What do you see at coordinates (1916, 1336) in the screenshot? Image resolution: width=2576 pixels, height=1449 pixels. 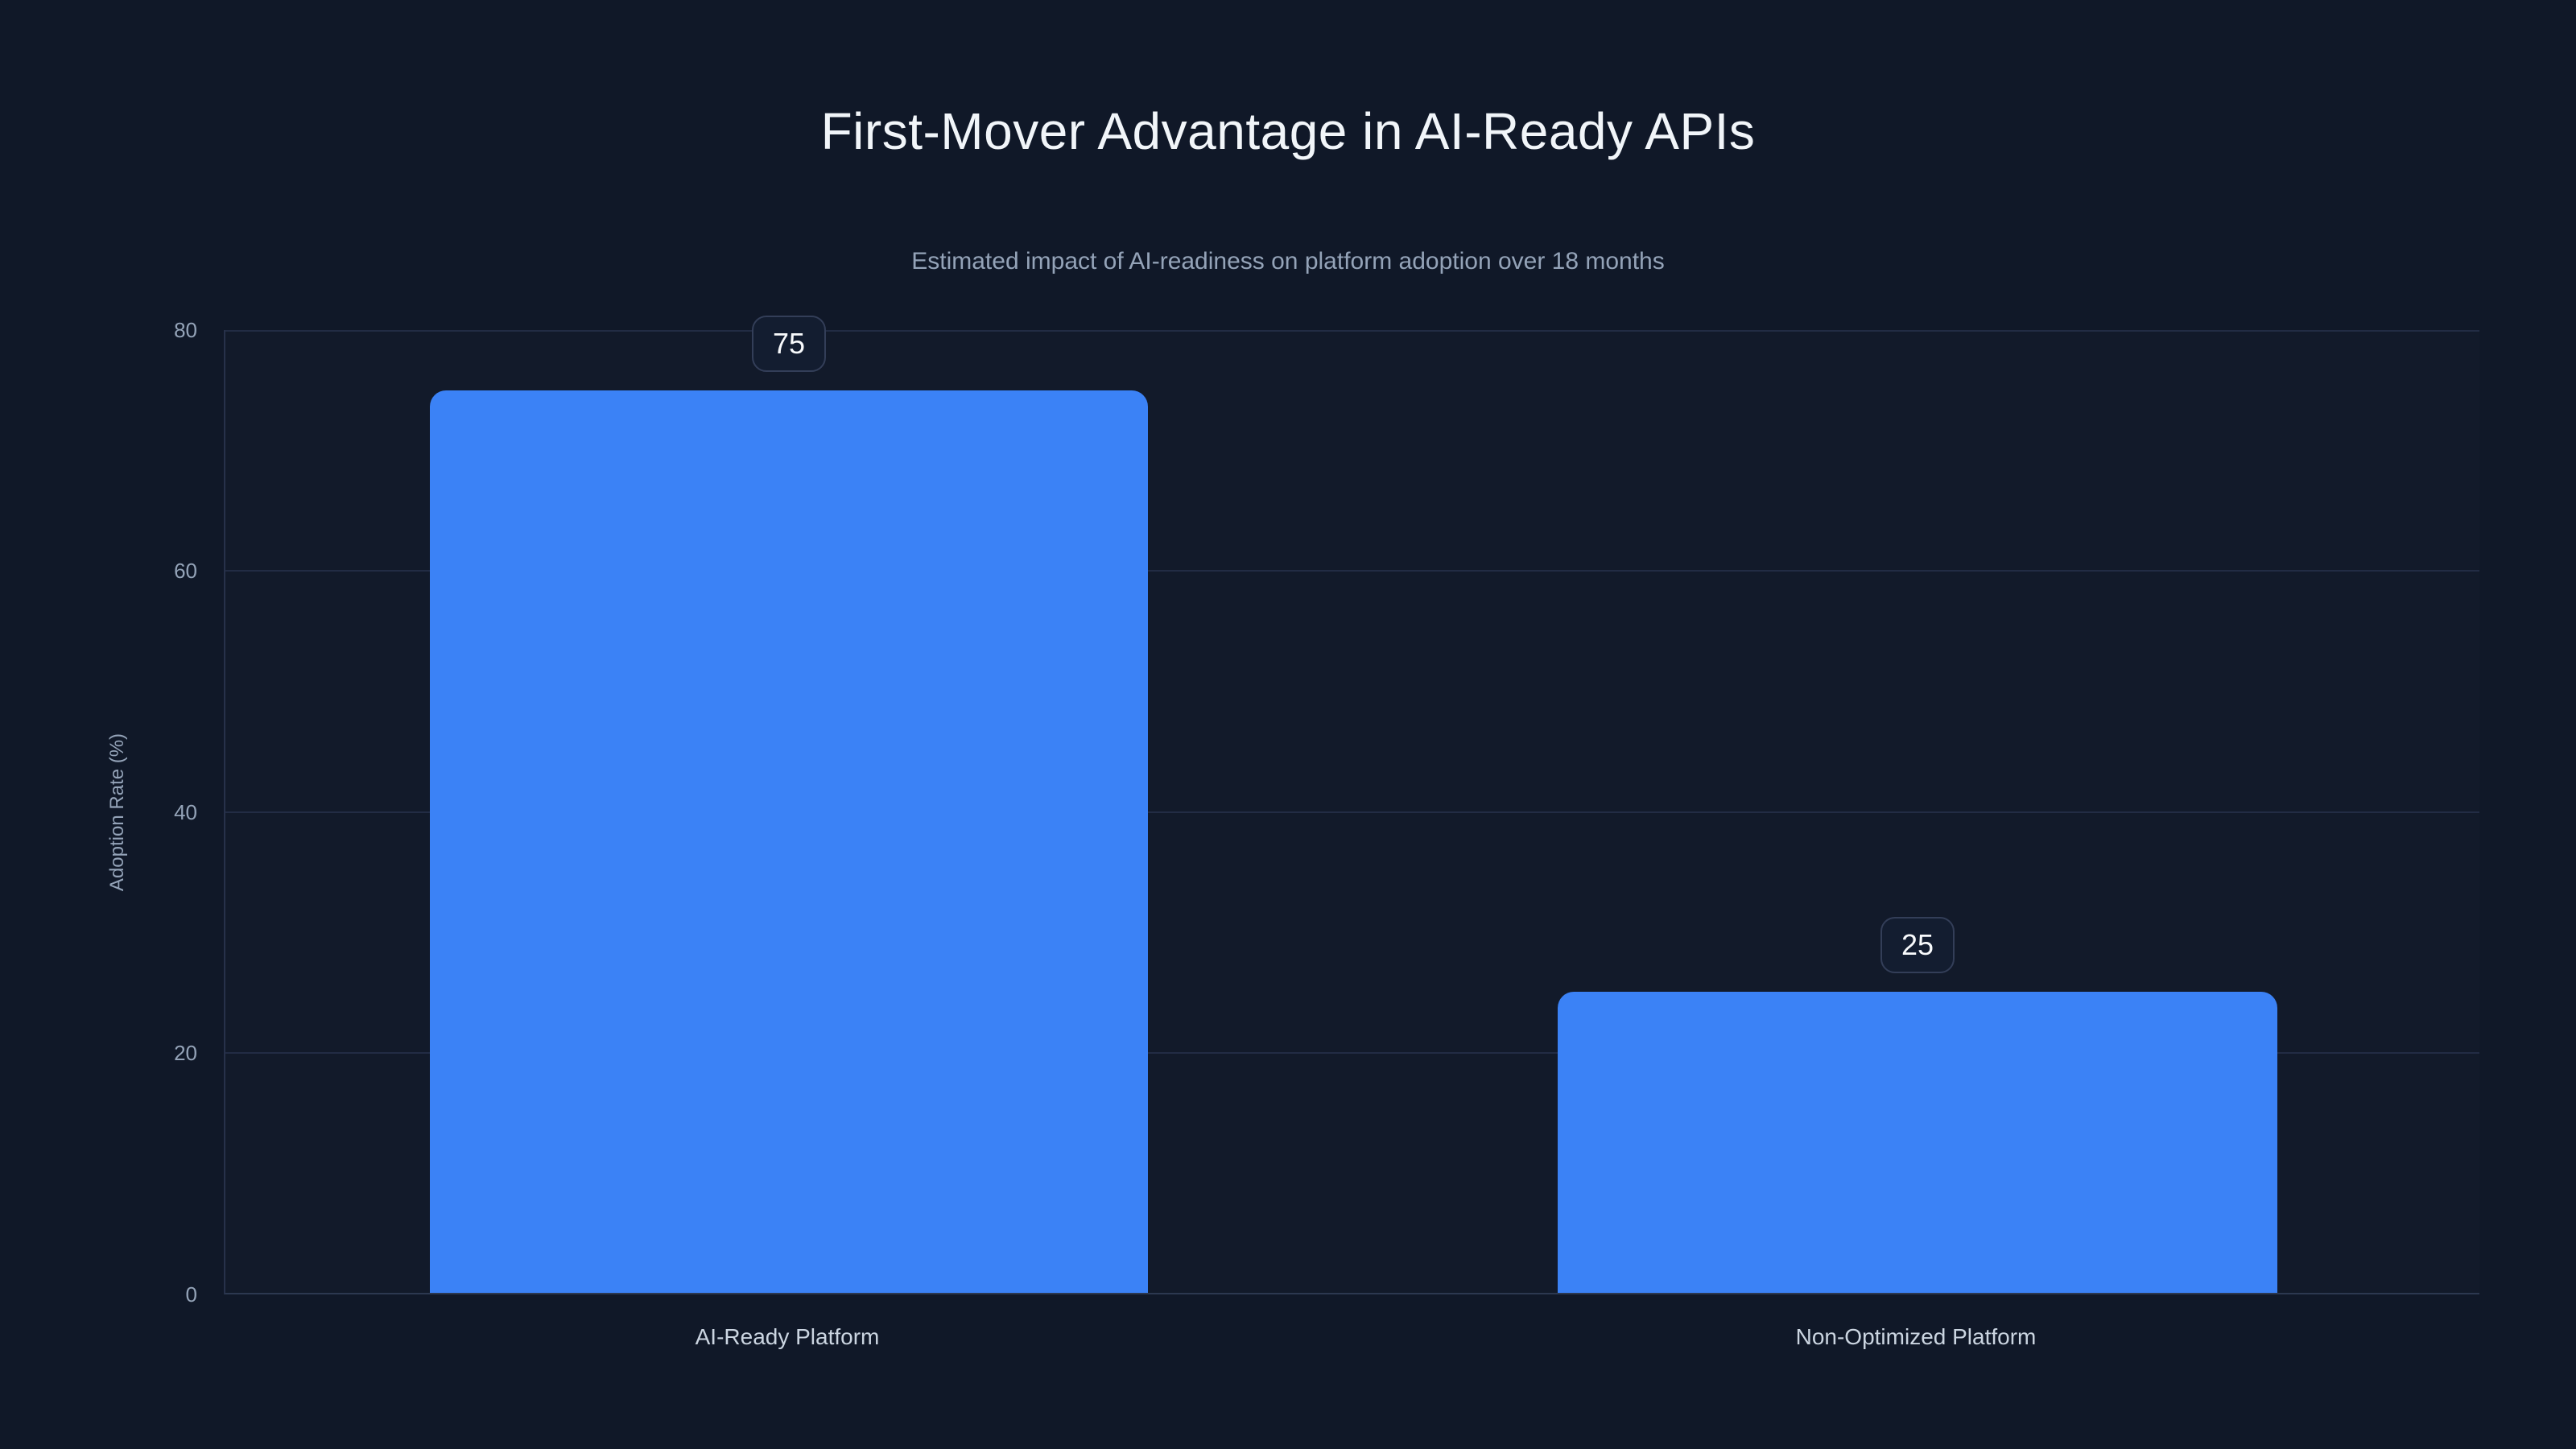 I see `x-category-label-non-optimized: Non-Optimized Platform` at bounding box center [1916, 1336].